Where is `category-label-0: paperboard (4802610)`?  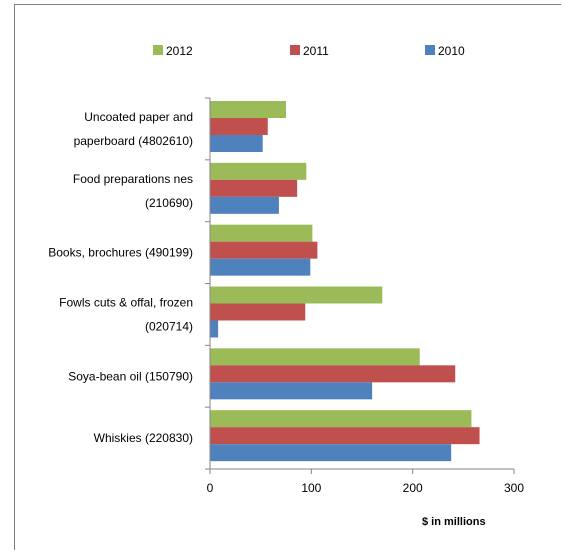 category-label-0: paperboard (4802610) is located at coordinates (133, 141).